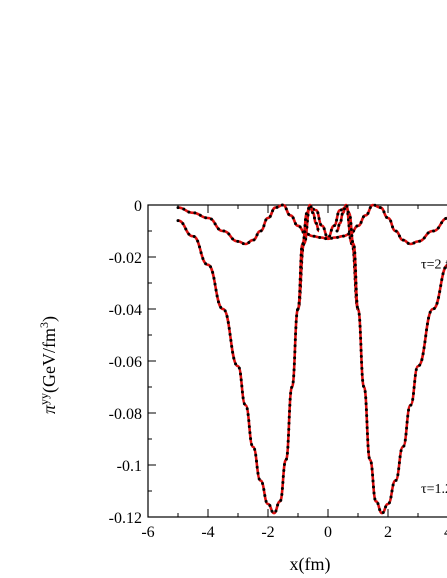 This screenshot has height=578, width=447. I want to click on x-tick-label: 2, so click(388, 532).